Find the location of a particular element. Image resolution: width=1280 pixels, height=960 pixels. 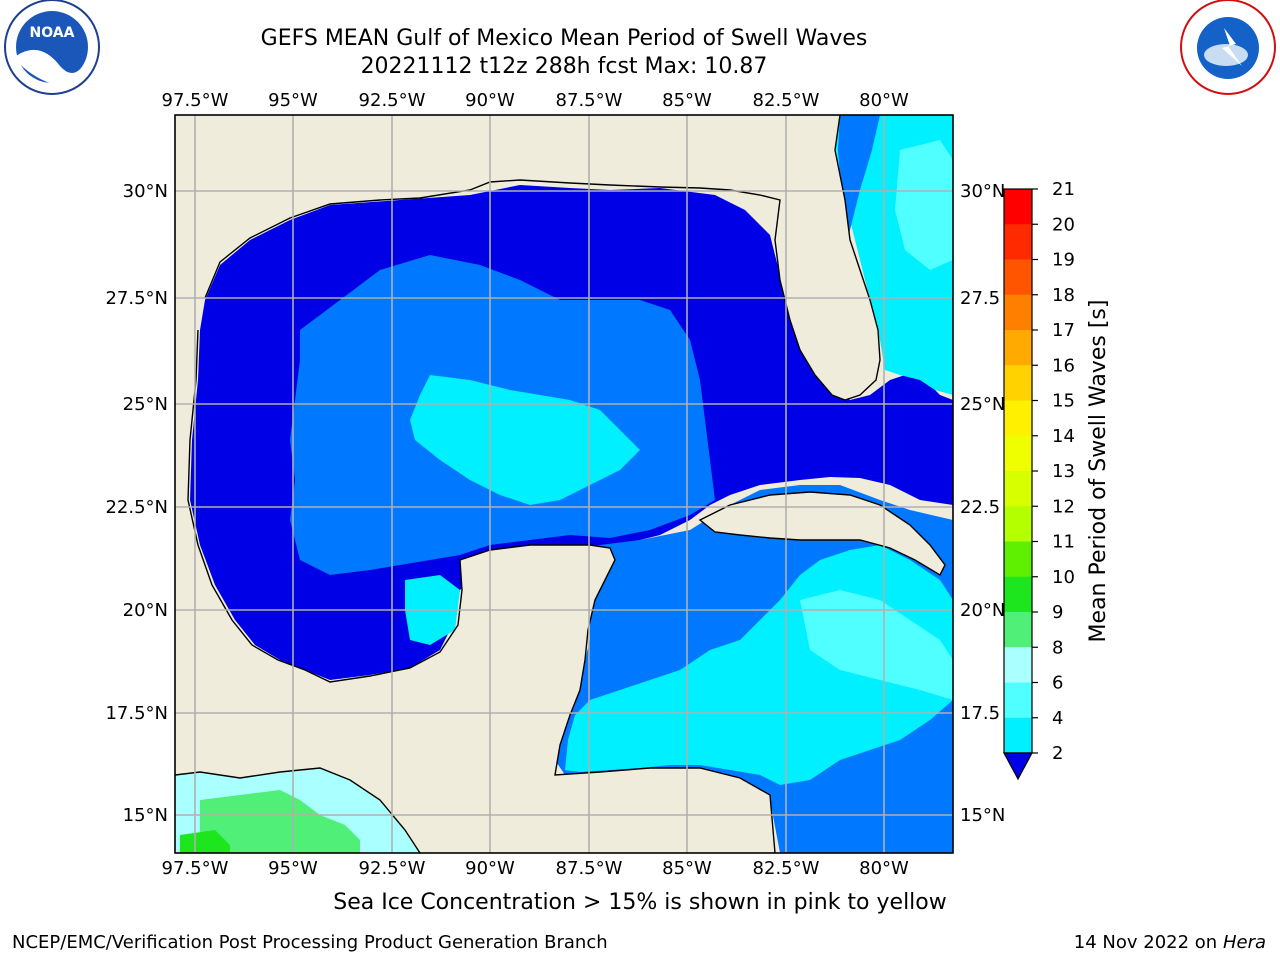

colorbar-tick-label: 4 is located at coordinates (1057, 718).